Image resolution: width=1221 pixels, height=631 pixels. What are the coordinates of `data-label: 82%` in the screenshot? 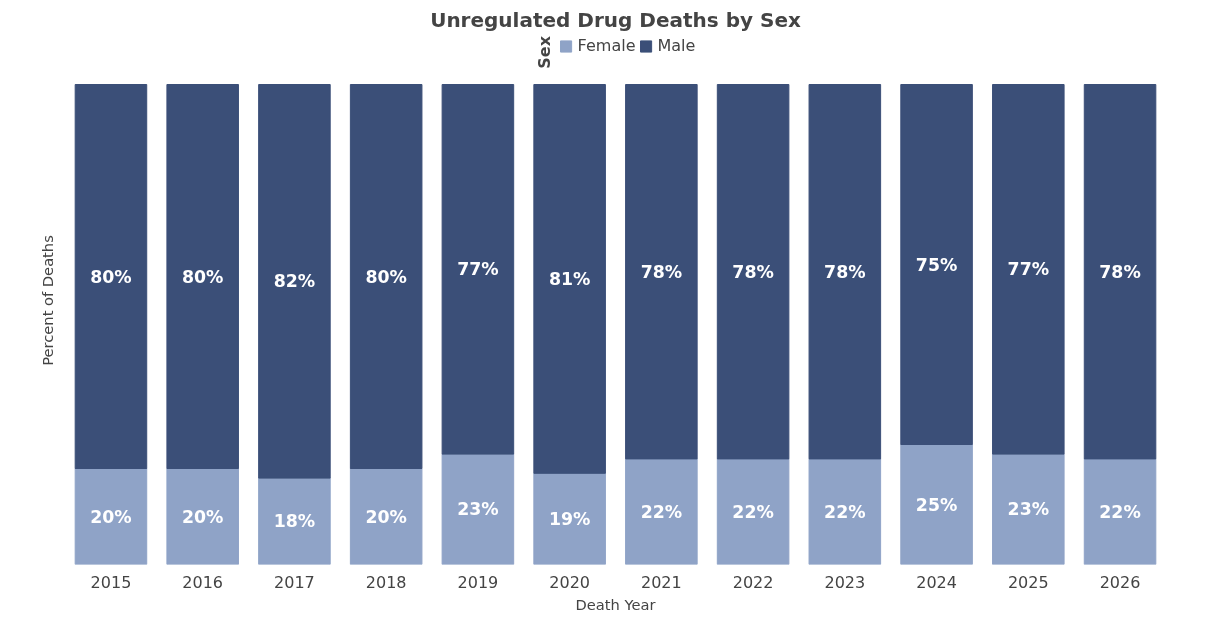 It's located at (294, 281).